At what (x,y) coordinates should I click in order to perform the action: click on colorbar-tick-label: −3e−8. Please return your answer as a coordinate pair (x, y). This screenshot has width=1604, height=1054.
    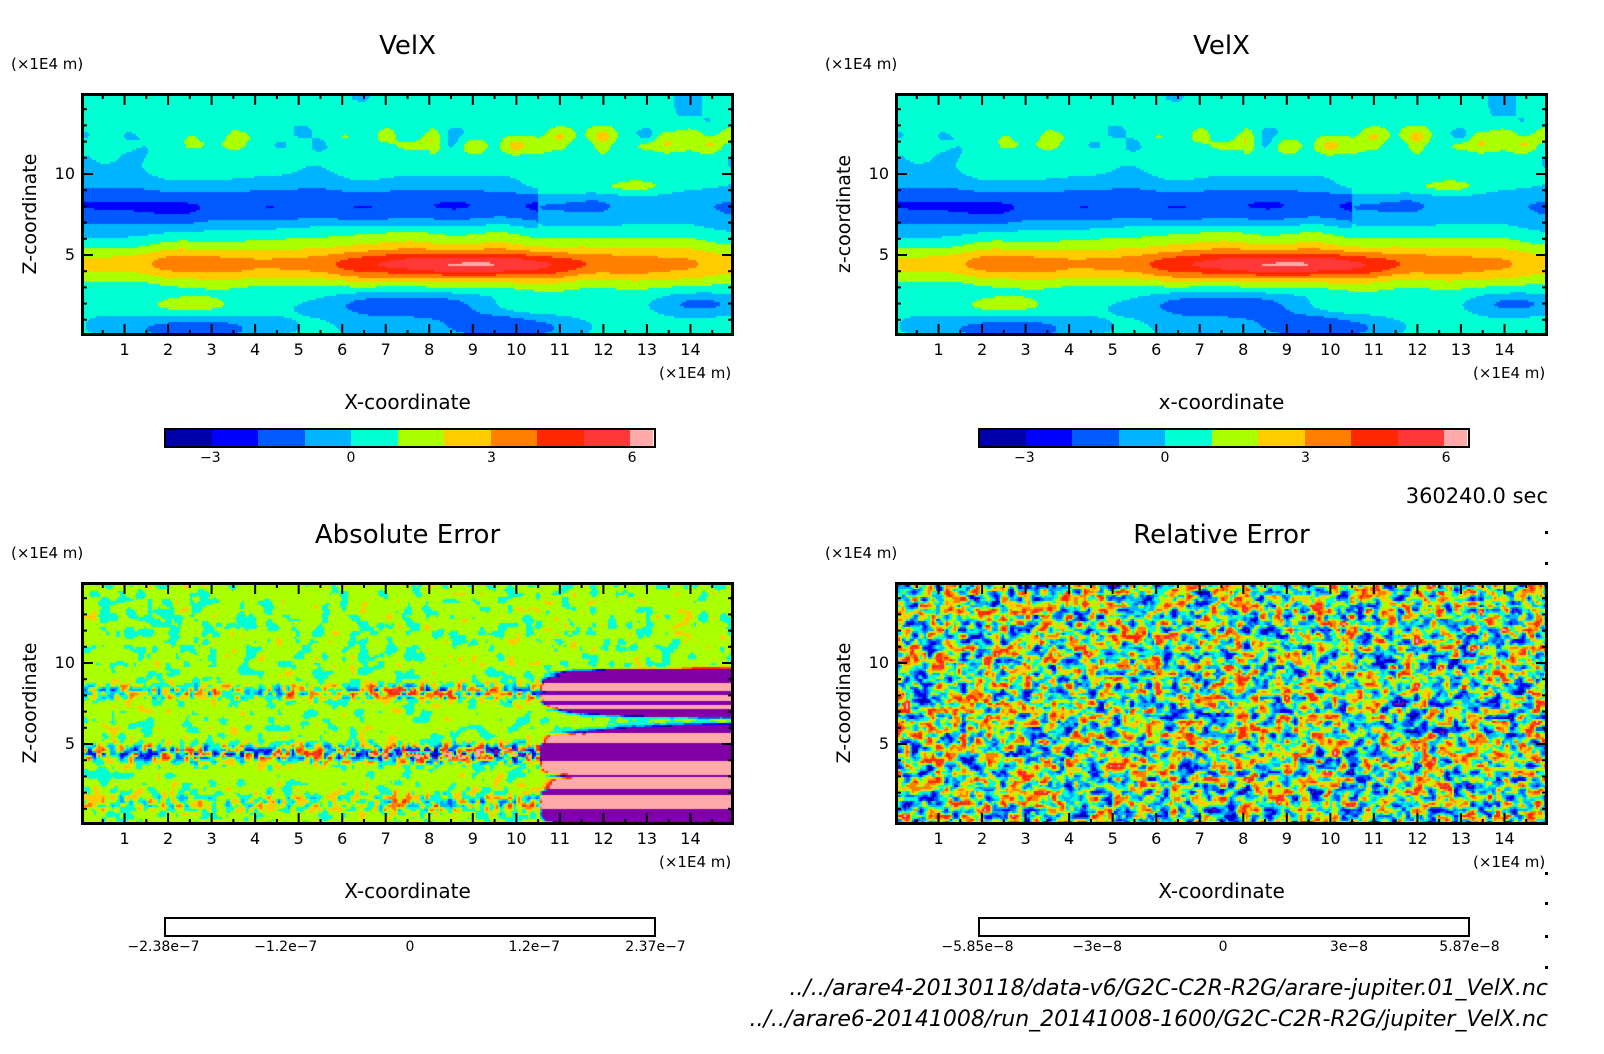
    Looking at the image, I should click on (1097, 947).